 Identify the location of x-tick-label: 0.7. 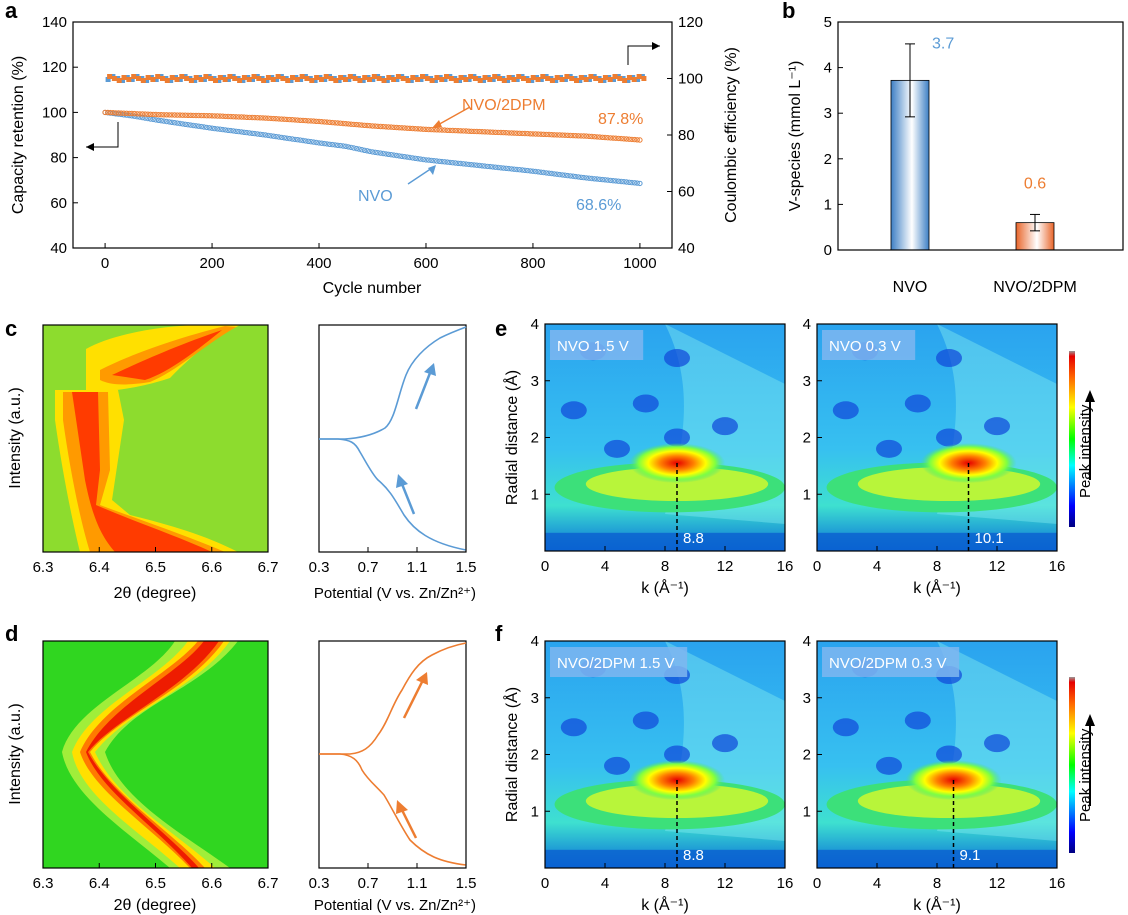
(368, 883).